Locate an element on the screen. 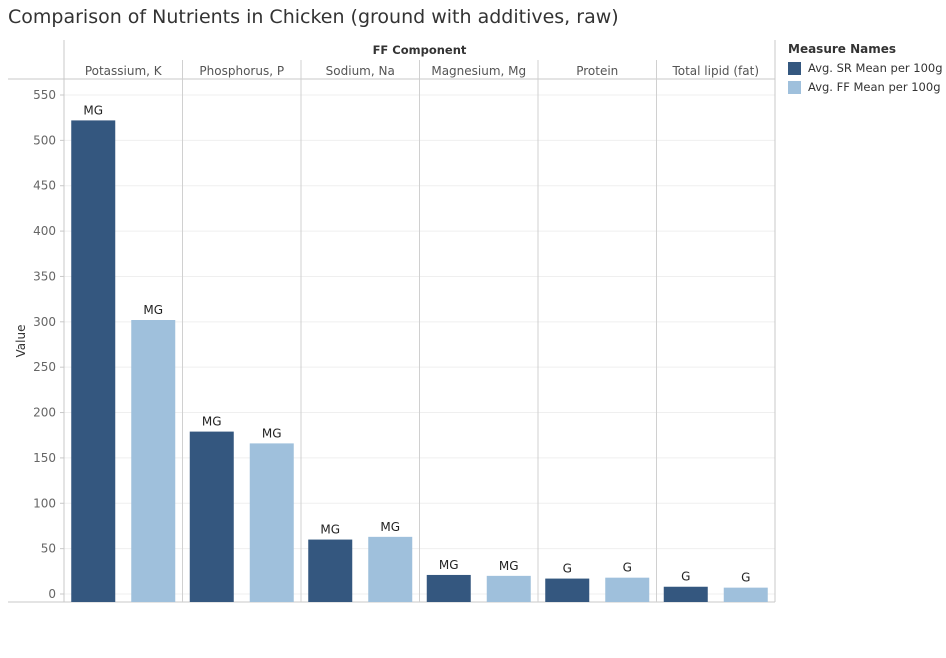  data-label-ff-5: G is located at coordinates (745, 578).